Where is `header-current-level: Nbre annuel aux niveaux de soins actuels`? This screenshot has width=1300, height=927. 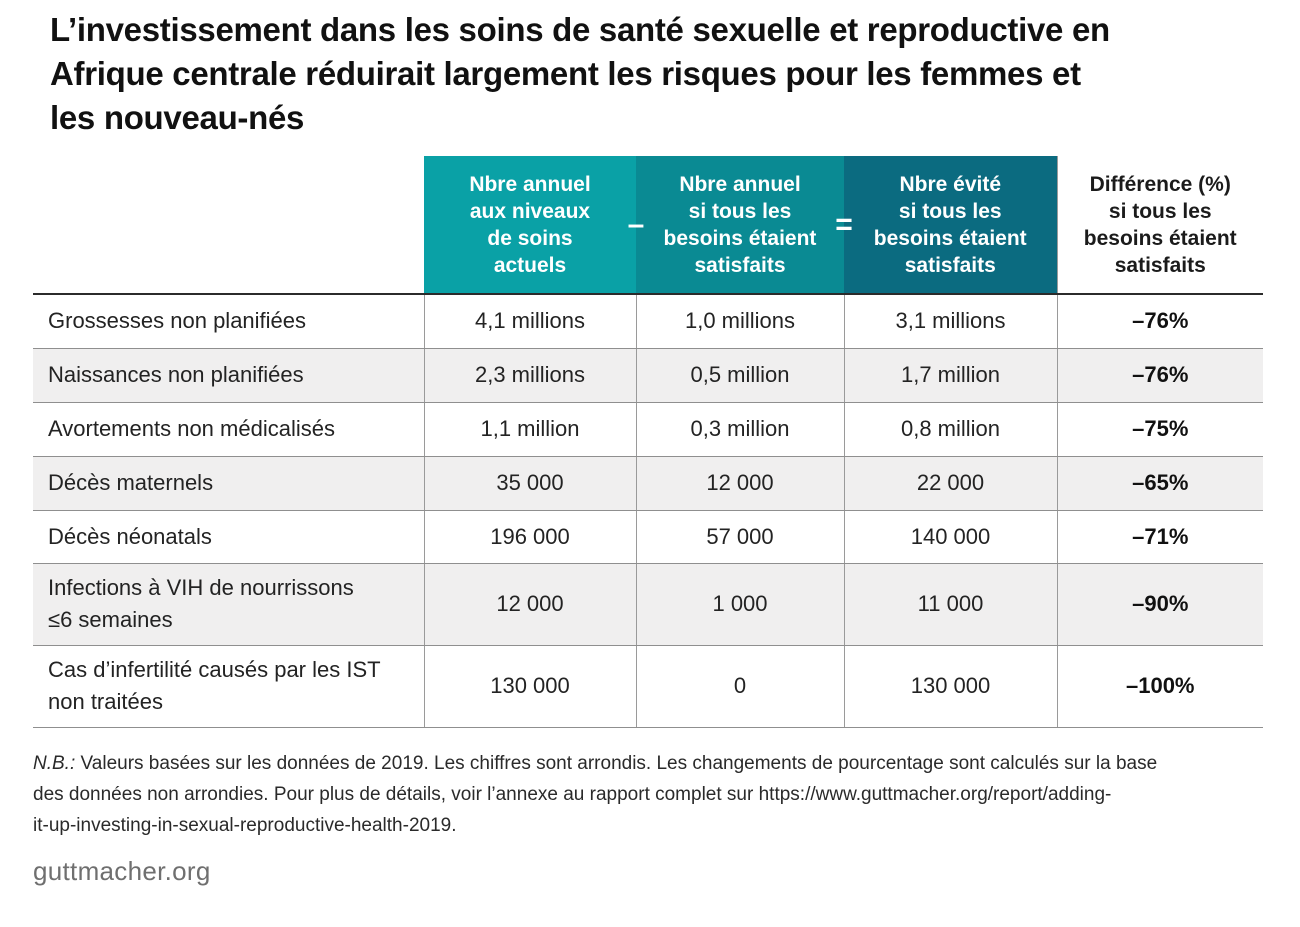 header-current-level: Nbre annuel aux niveaux de soins actuels is located at coordinates (530, 225).